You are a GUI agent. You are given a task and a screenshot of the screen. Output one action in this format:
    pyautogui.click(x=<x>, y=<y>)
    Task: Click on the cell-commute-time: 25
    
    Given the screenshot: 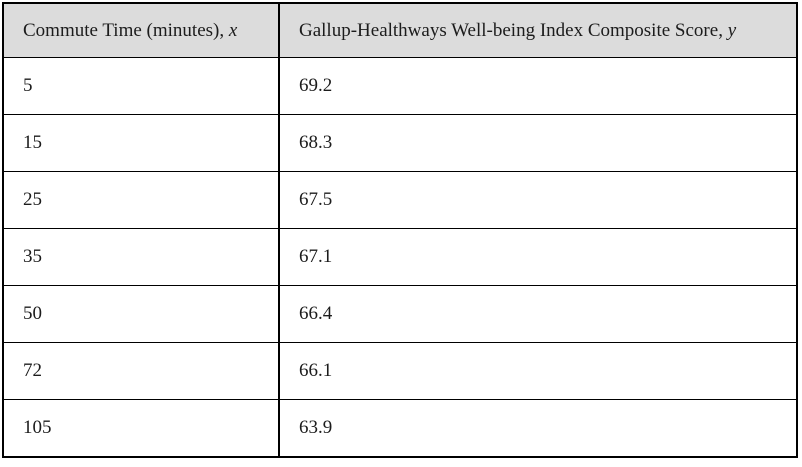 What is the action you would take?
    pyautogui.click(x=141, y=200)
    